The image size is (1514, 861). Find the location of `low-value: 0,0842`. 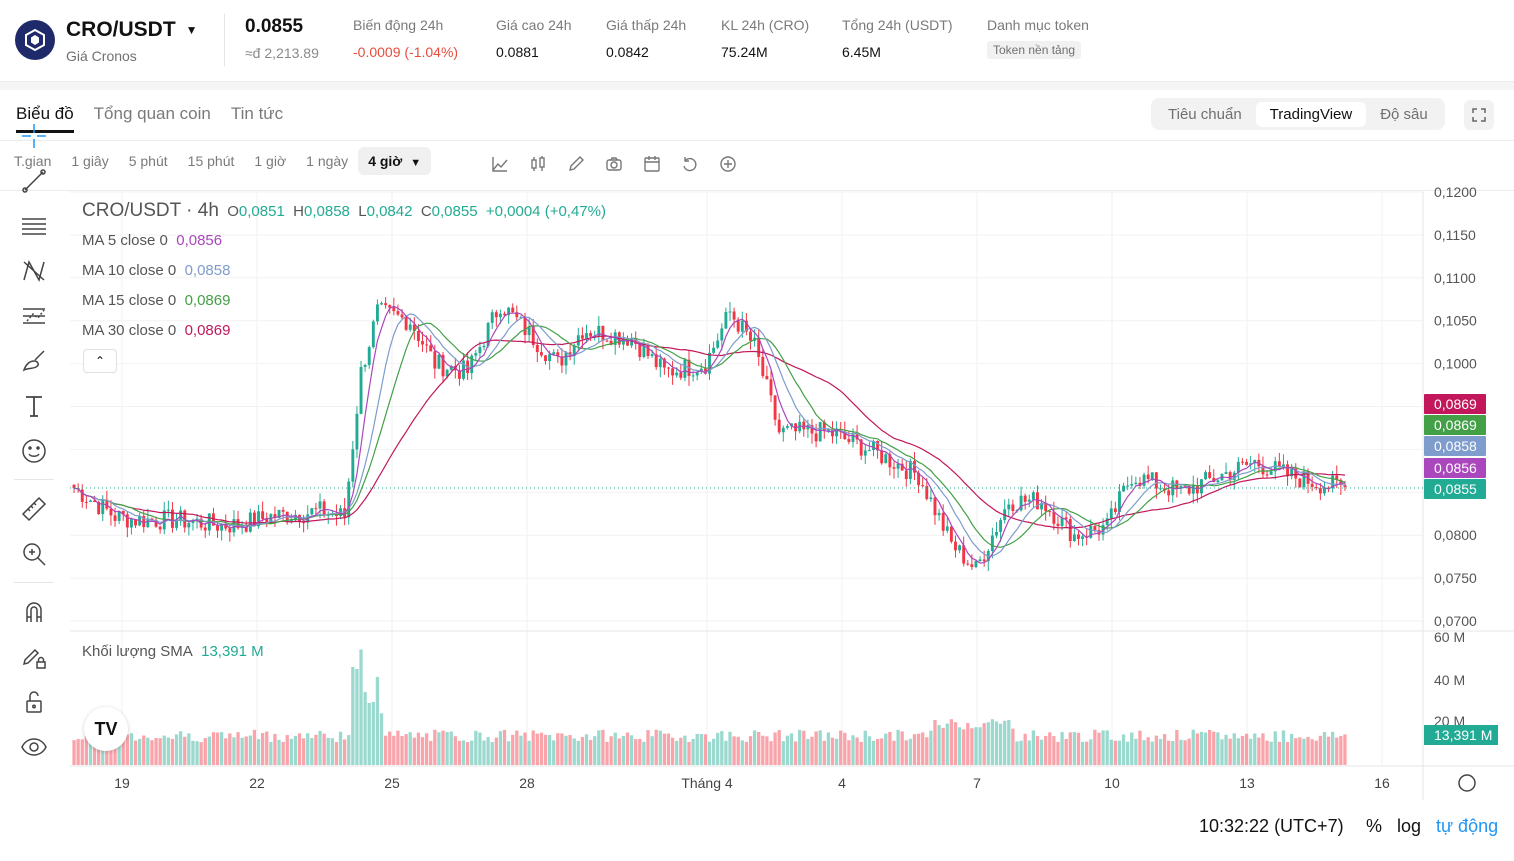

low-value: 0,0842 is located at coordinates (389, 211).